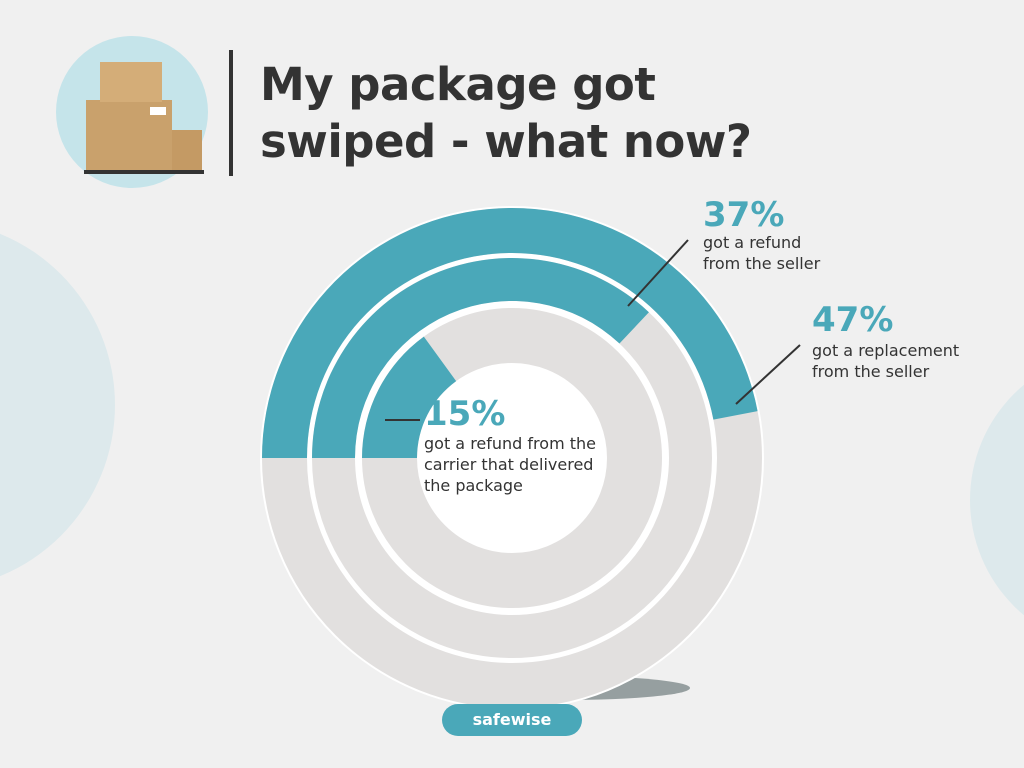  What do you see at coordinates (886, 361) in the screenshot?
I see `category-label: got a replacement from the seller` at bounding box center [886, 361].